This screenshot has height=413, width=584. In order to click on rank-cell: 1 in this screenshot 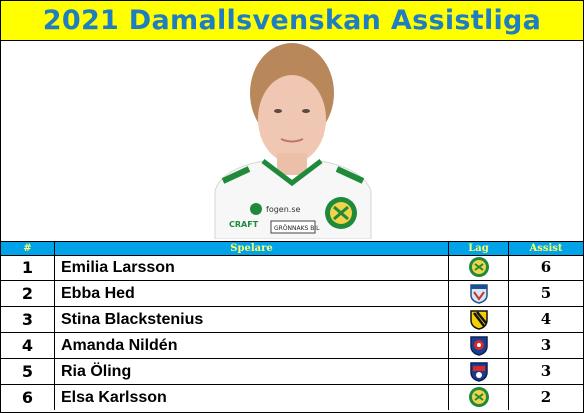, I will do `click(28, 267)`.